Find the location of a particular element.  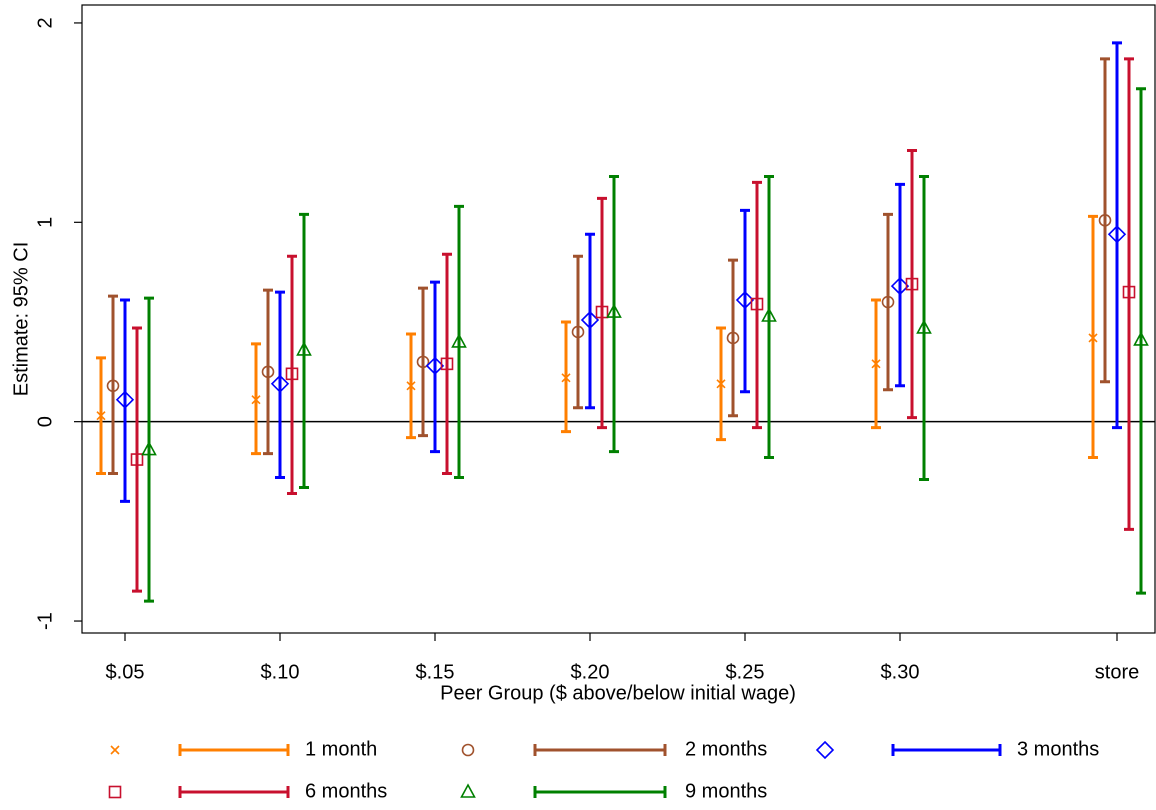

x-axis-label: Peer Group ($ above/below initial wage) is located at coordinates (618, 693).